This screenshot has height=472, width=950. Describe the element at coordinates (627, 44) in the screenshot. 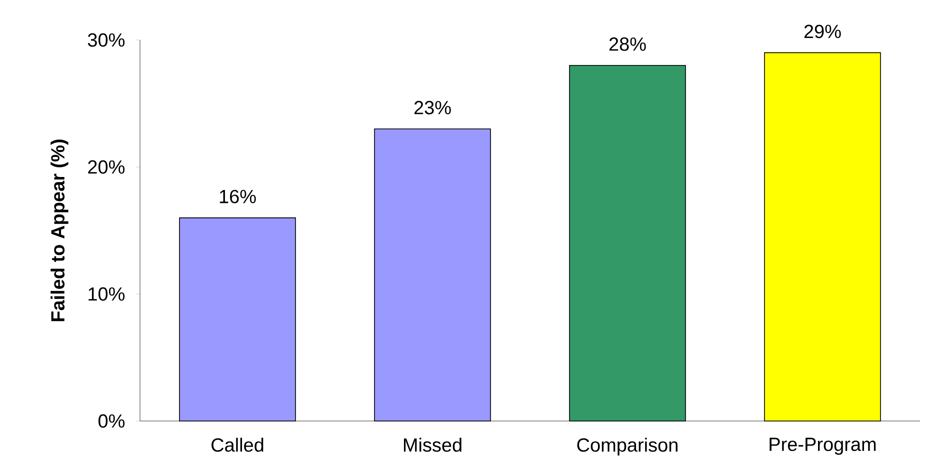

I see `data-label: 28%` at that location.